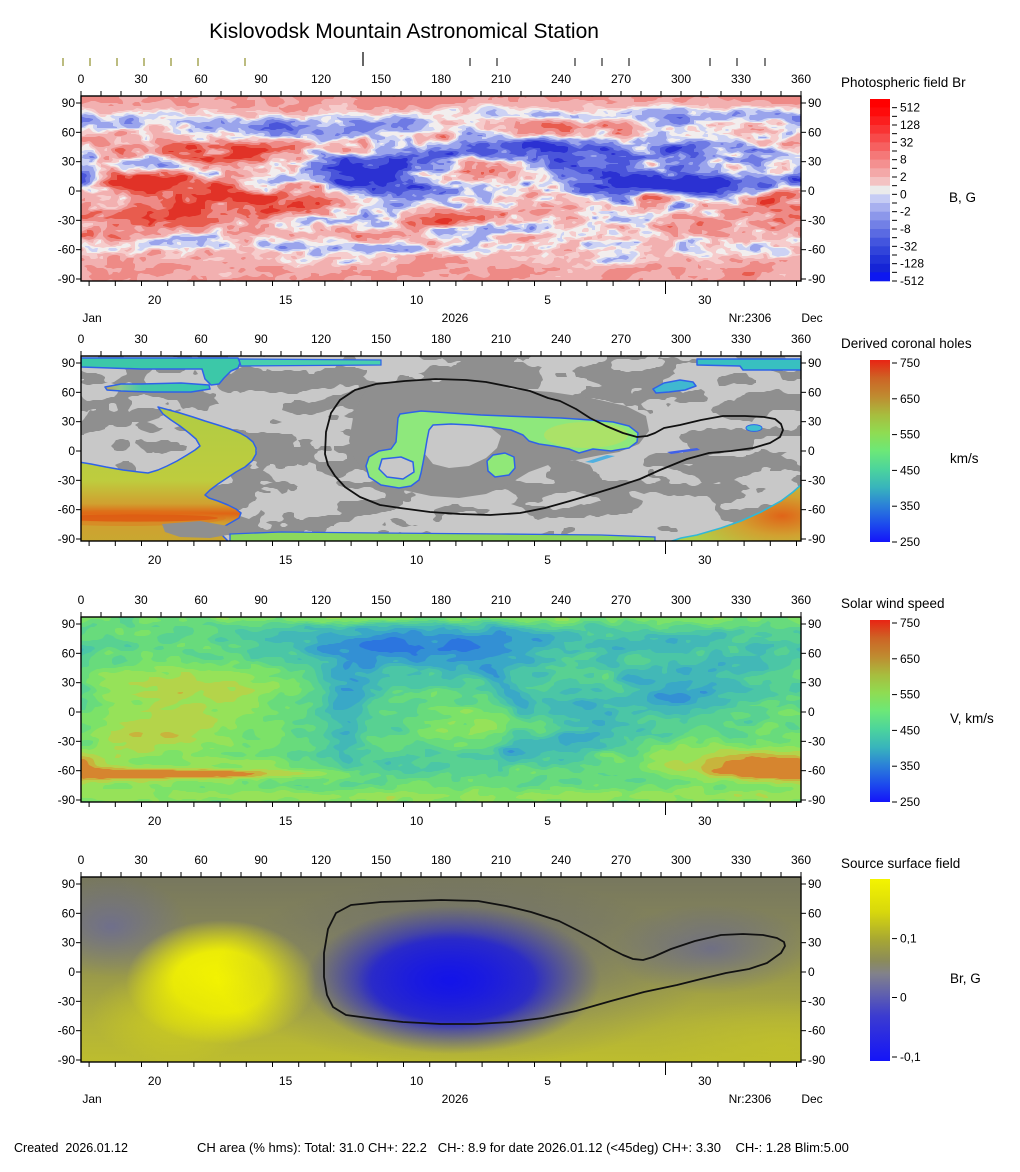  Describe the element at coordinates (417, 560) in the screenshot. I see `svg-text: 10` at that location.